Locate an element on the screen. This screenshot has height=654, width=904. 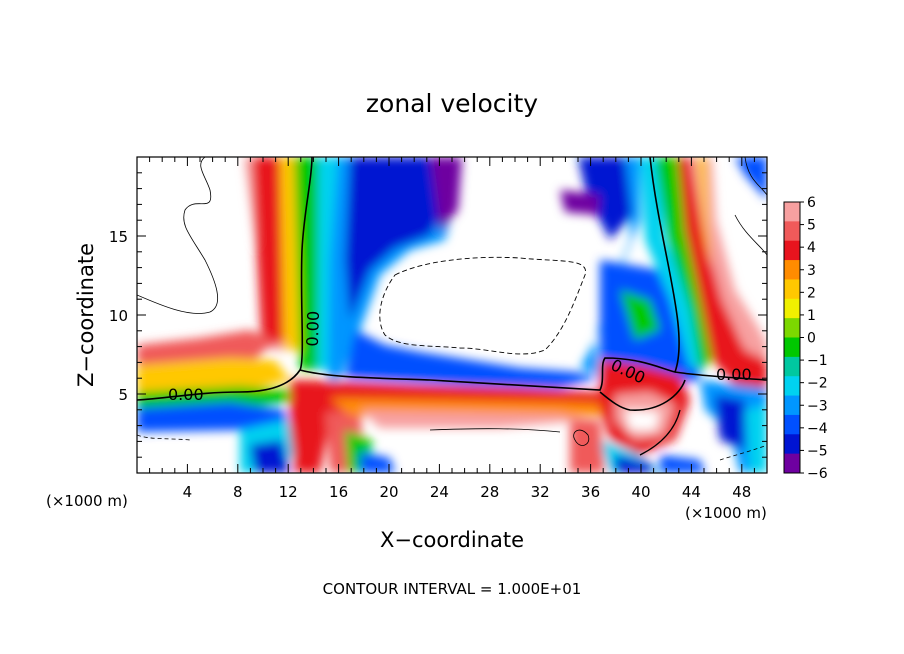
y-tick-label: 10 is located at coordinates (118, 316).